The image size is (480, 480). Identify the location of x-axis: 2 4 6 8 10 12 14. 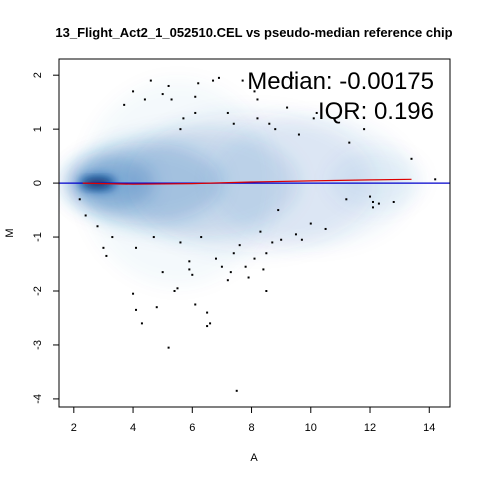
(253, 420).